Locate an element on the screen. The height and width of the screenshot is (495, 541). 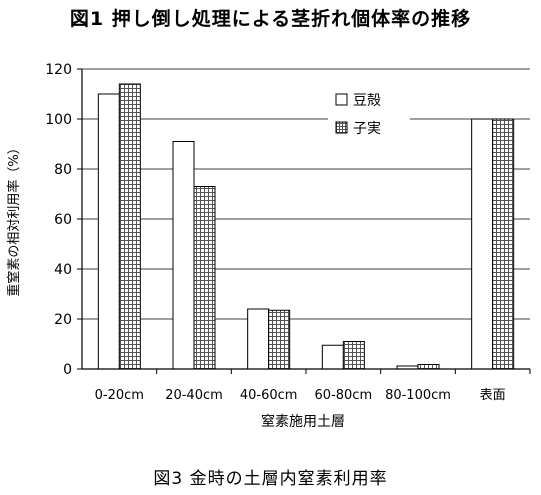
x-tick-label-3: 60-80cm is located at coordinates (344, 395).